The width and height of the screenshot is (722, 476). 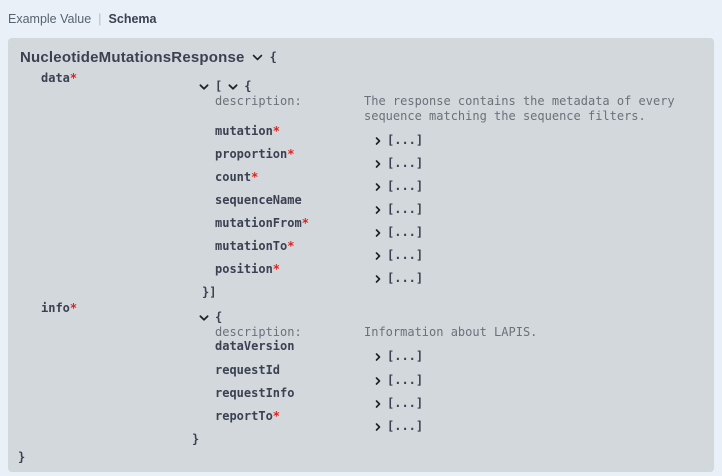 I want to click on property-name: requestInfo, so click(x=254, y=393).